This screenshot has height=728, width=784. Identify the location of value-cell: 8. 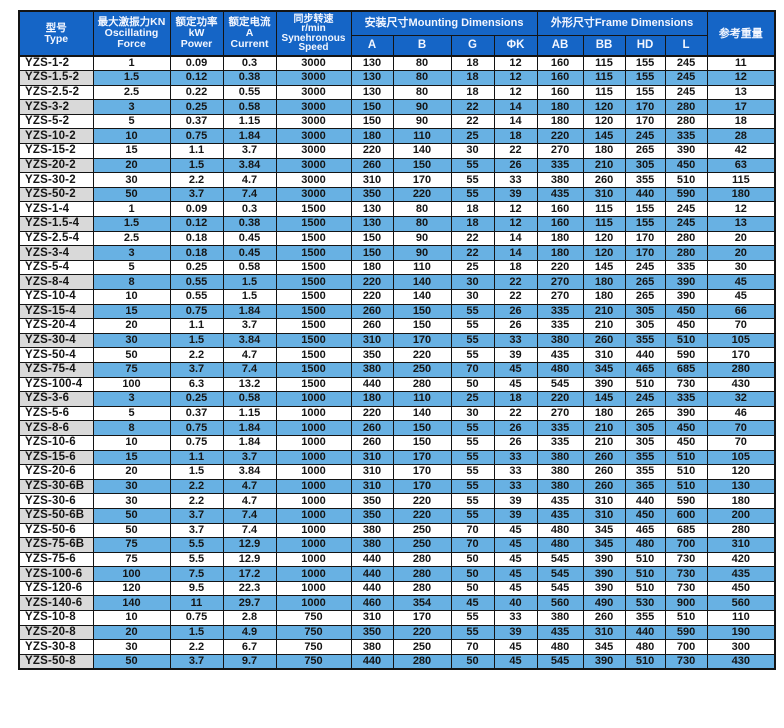
(131, 428).